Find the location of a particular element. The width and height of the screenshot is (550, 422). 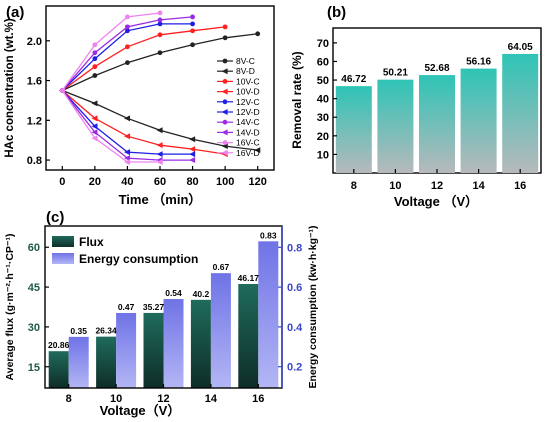

legend-marker-10V-D is located at coordinates (224, 91).